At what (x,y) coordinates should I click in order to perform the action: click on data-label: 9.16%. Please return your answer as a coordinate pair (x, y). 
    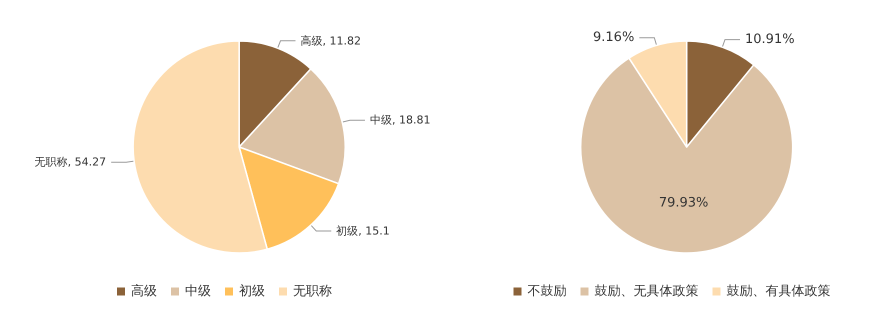
    Looking at the image, I should click on (613, 38).